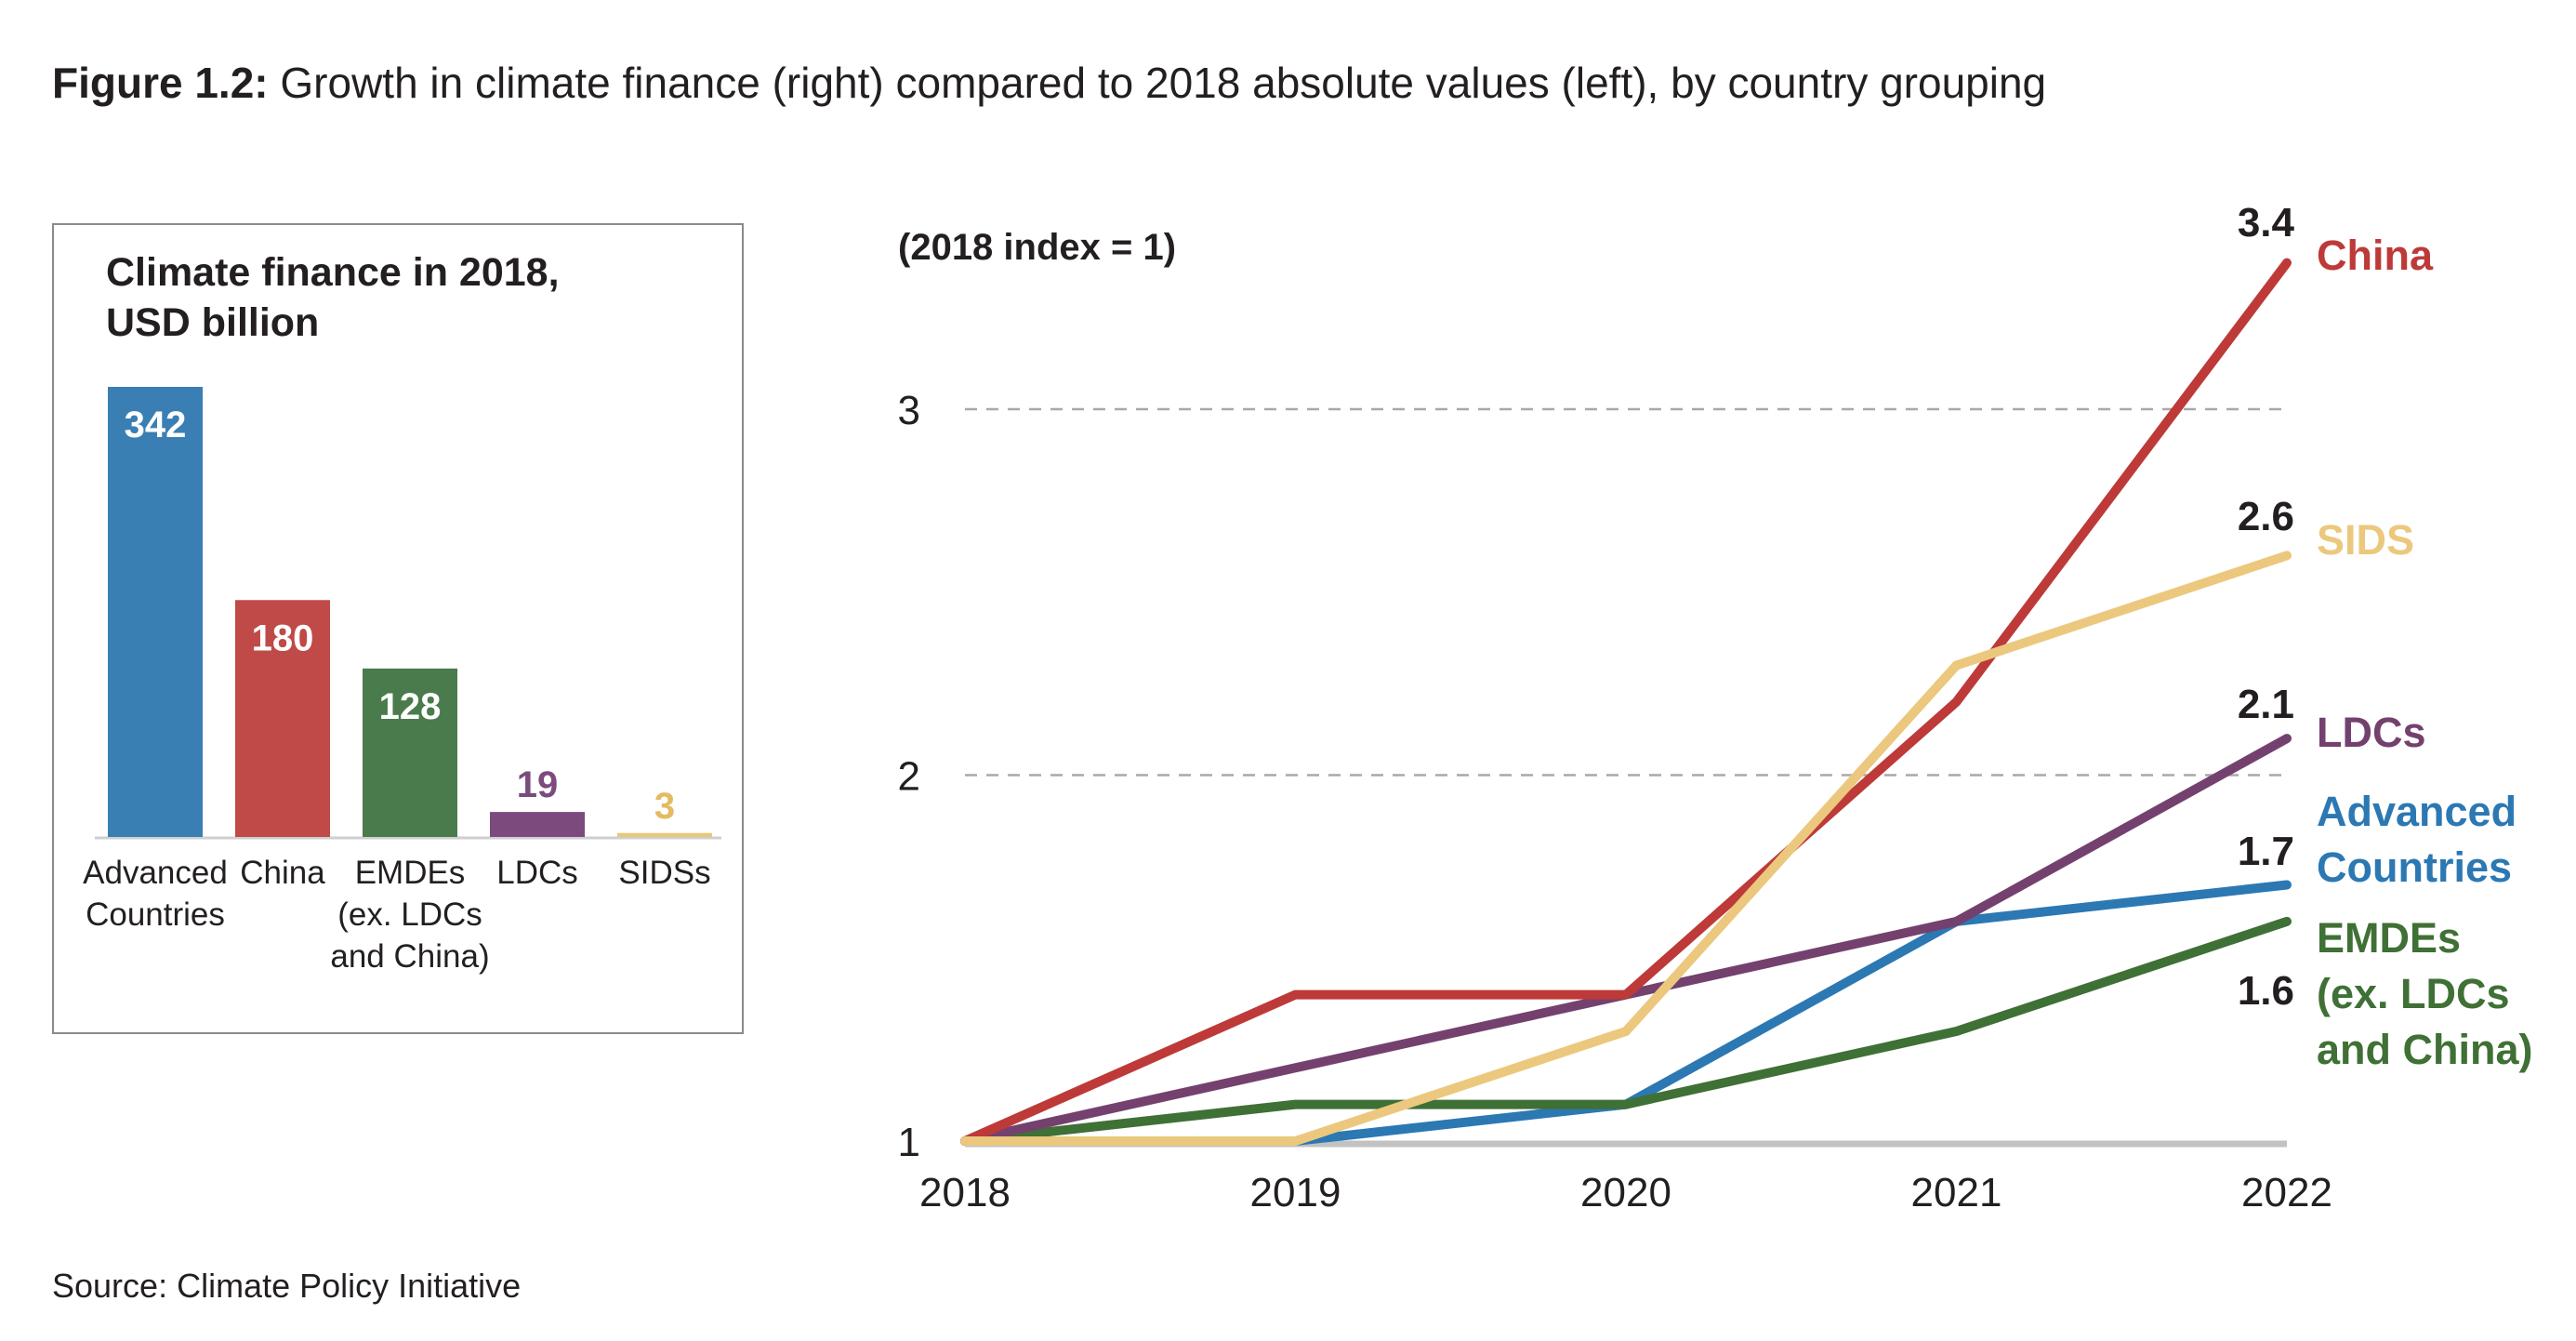  I want to click on bar-value-label-1: 180, so click(283, 637).